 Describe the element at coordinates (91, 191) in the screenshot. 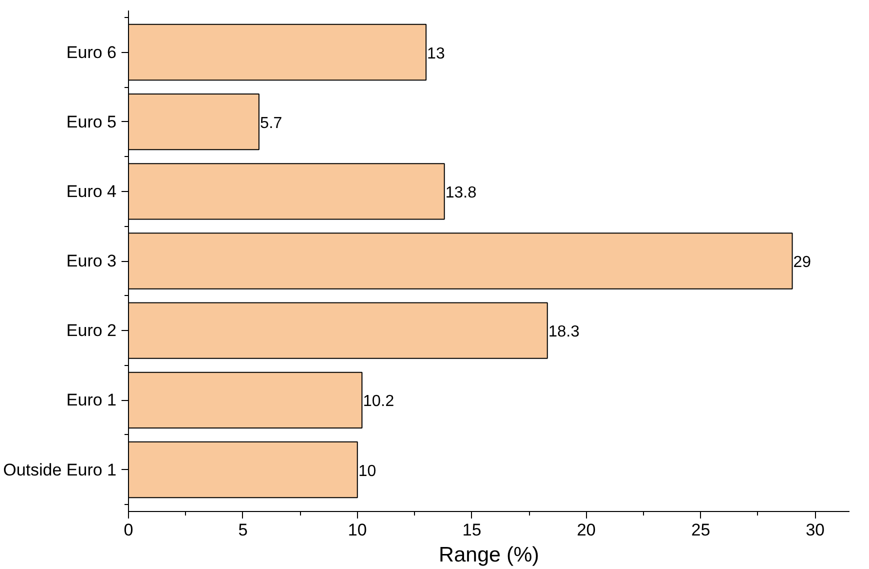

I see `y-tick-label: Euro 4` at that location.